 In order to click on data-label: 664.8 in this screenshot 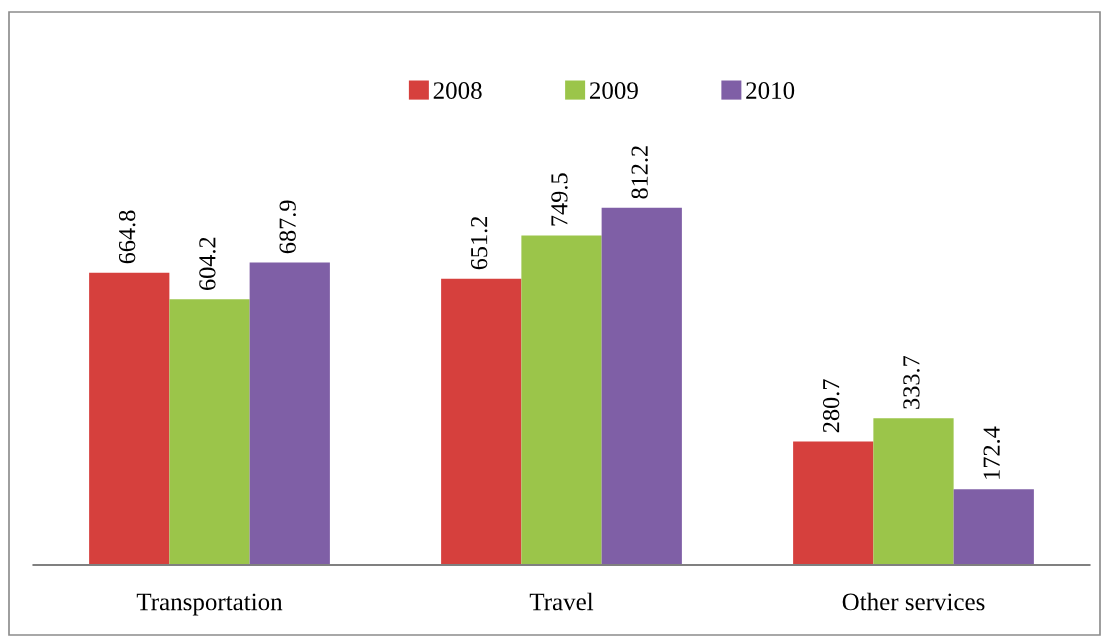, I will do `click(127, 237)`.